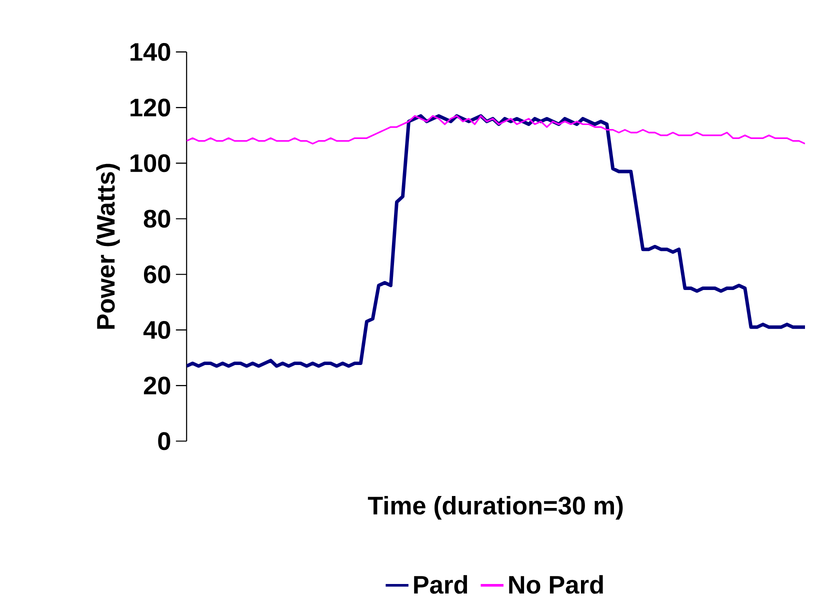 The width and height of the screenshot is (813, 616). Describe the element at coordinates (157, 275) in the screenshot. I see `y-tick-label: 60` at that location.